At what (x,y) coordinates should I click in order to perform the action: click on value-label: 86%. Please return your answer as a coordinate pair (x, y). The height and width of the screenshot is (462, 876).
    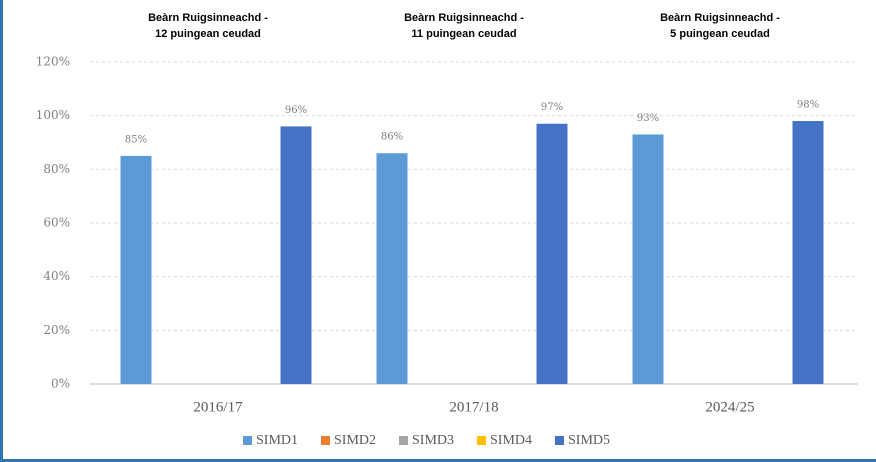
    Looking at the image, I should click on (392, 137).